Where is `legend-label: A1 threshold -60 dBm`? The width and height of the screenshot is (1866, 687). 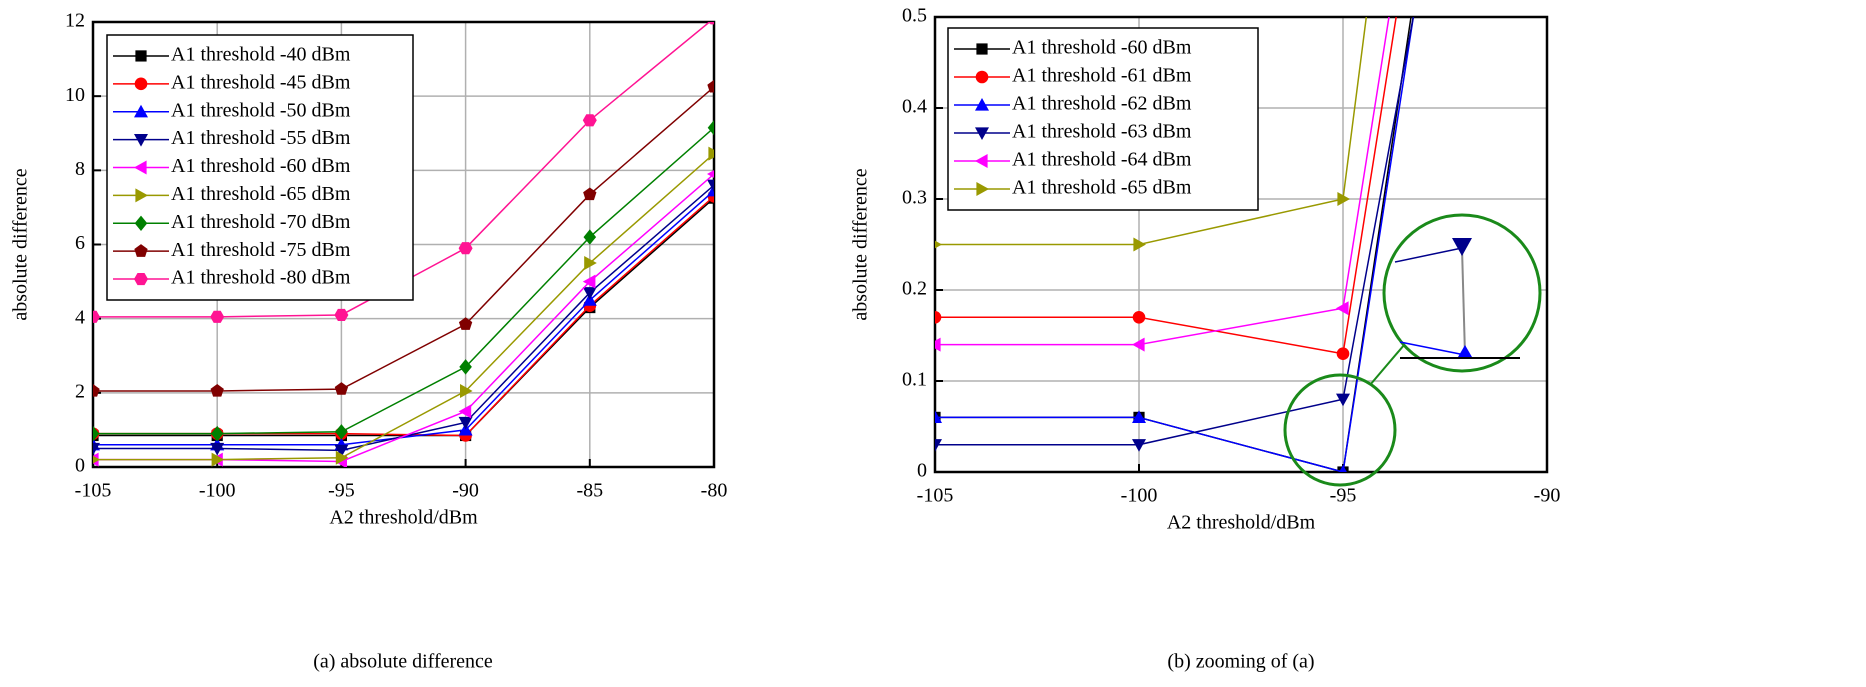 legend-label: A1 threshold -60 dBm is located at coordinates (1102, 48).